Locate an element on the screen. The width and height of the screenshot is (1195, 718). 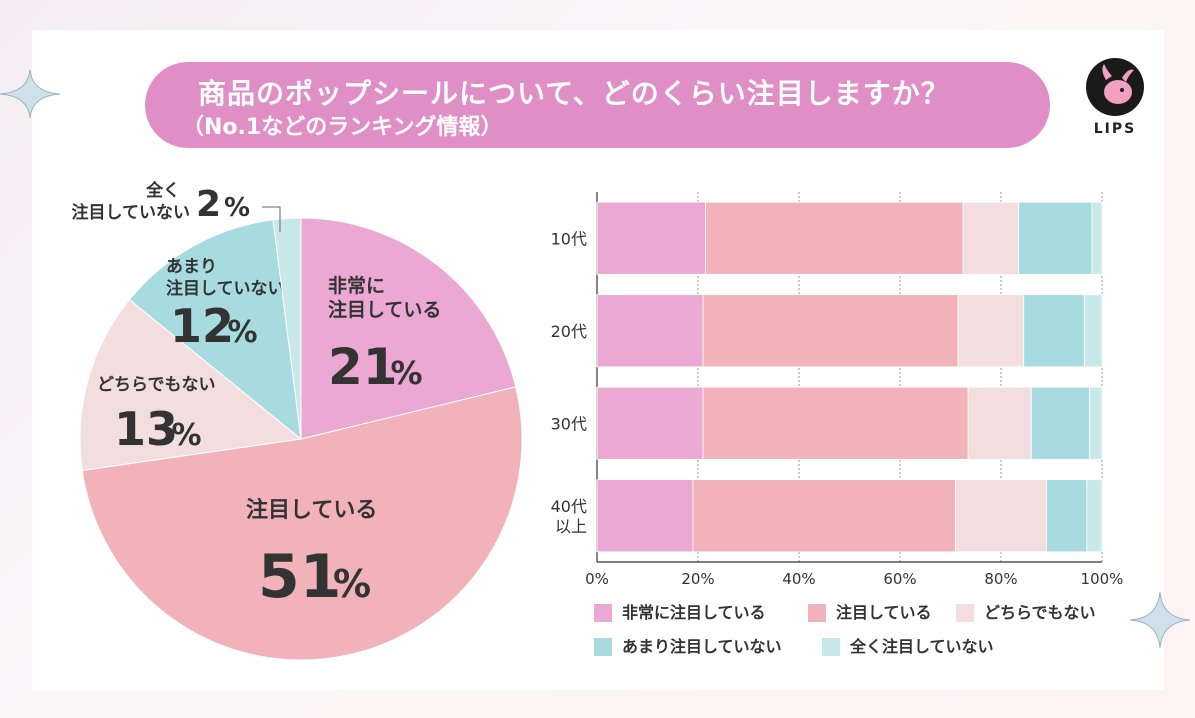
pie-slice-value: 21 is located at coordinates (363, 367).